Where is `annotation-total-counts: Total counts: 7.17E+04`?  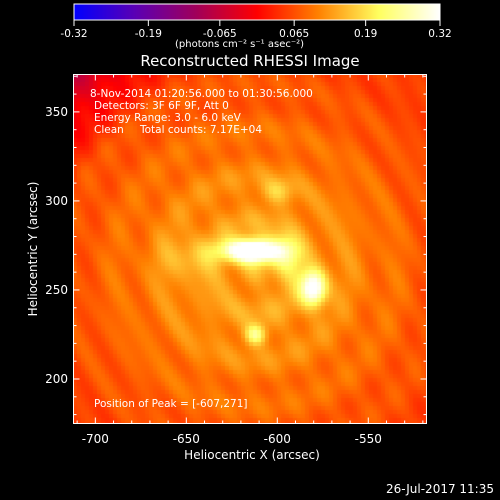 annotation-total-counts: Total counts: 7.17E+04 is located at coordinates (201, 130).